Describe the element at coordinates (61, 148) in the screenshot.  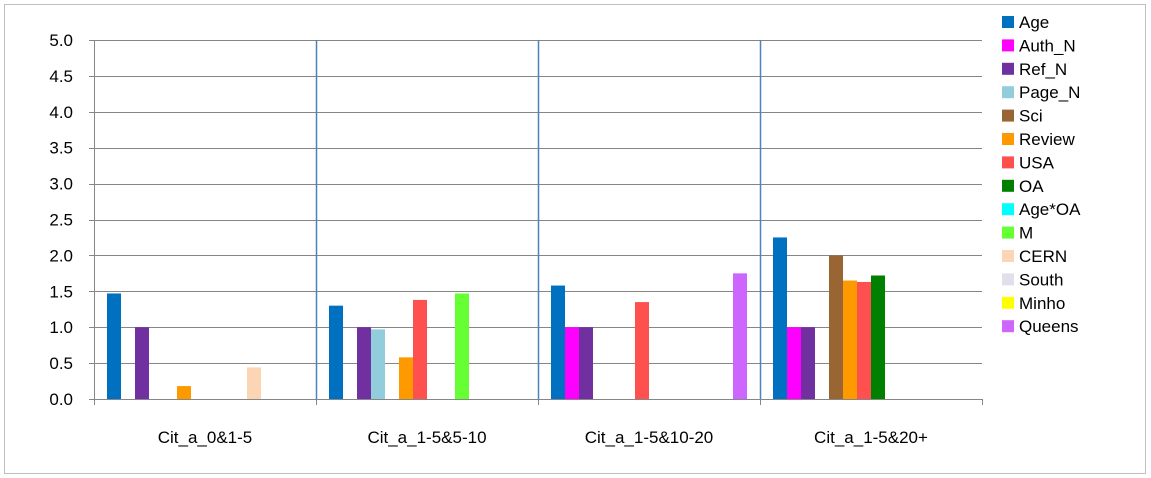
I see `y-tick-label: 3.5` at that location.